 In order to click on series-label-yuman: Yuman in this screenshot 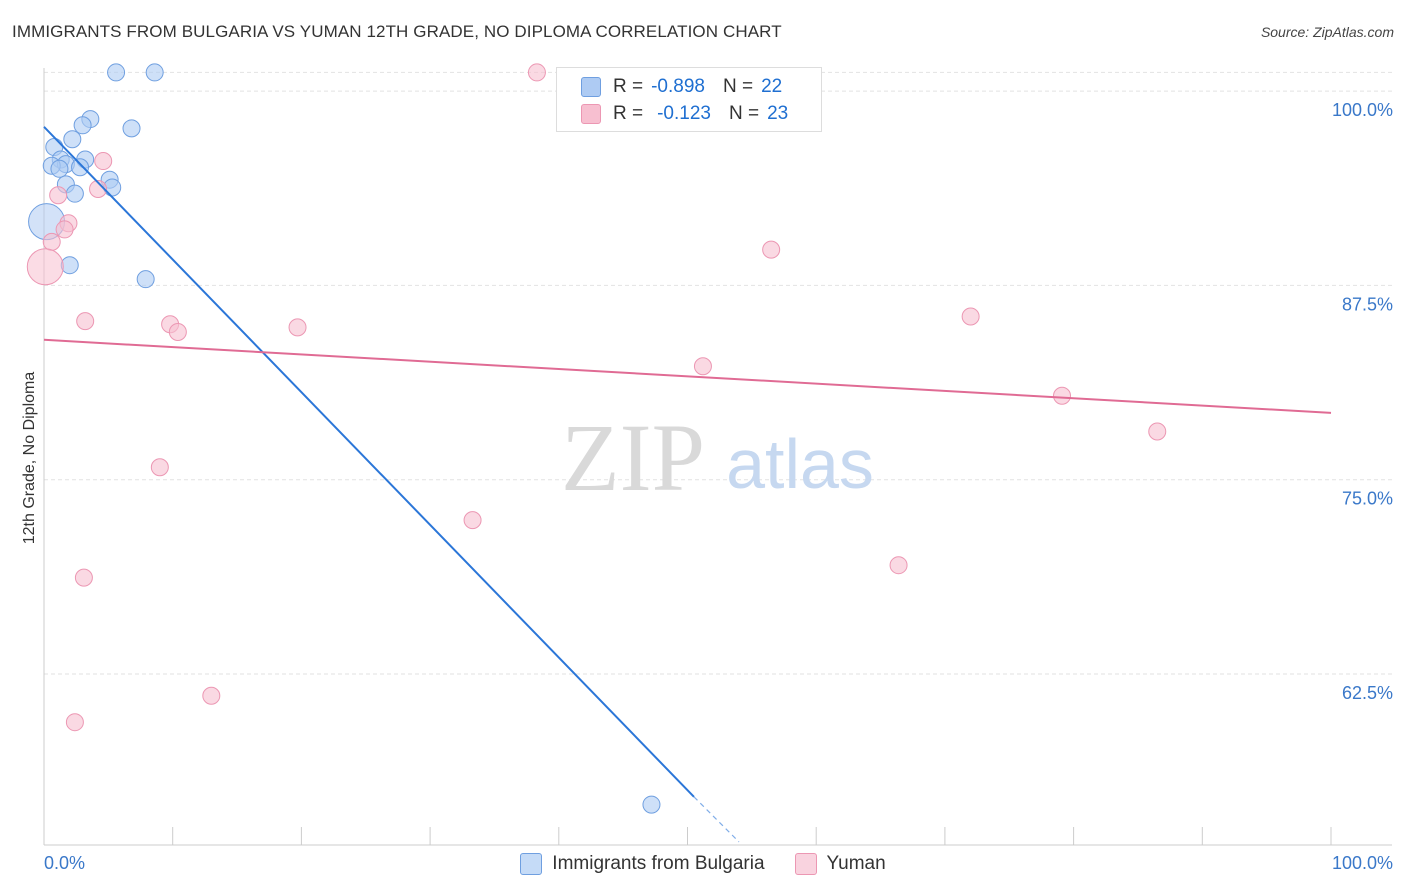, I will do `click(856, 863)`.